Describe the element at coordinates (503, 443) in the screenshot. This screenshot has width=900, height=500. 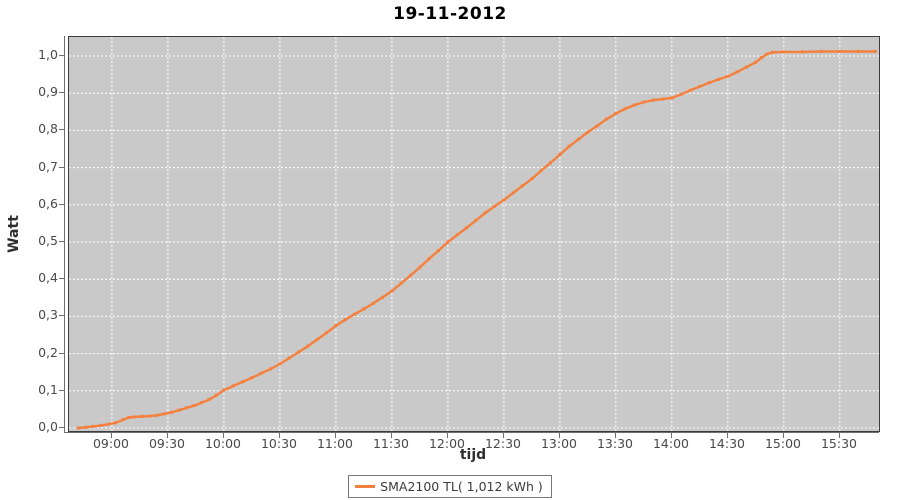
I see `x-tick-label: 12:30` at that location.